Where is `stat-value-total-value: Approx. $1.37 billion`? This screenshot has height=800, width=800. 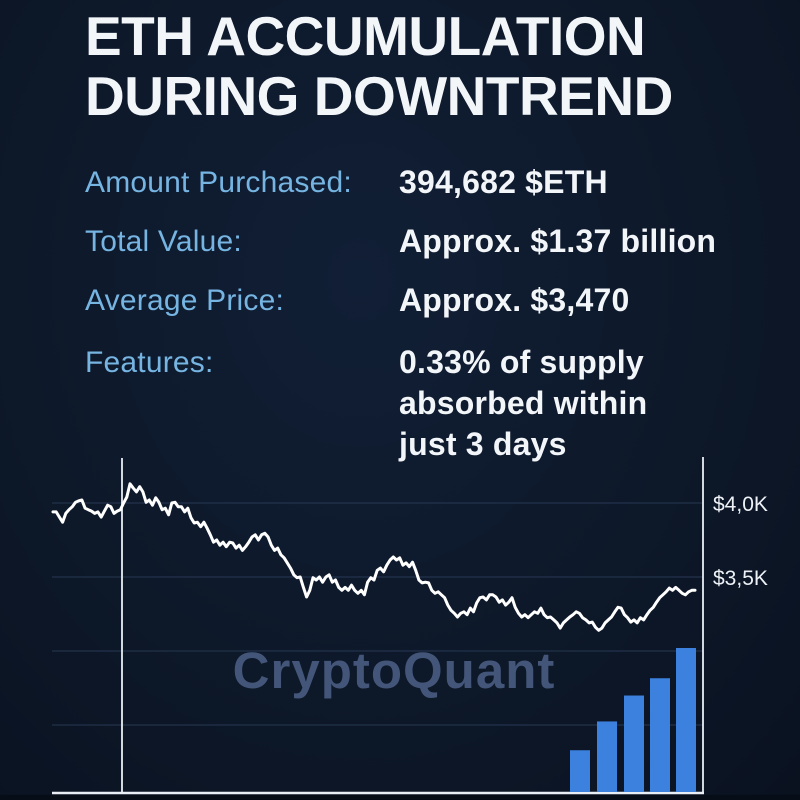
stat-value-total-value: Approx. $1.37 billion is located at coordinates (558, 241).